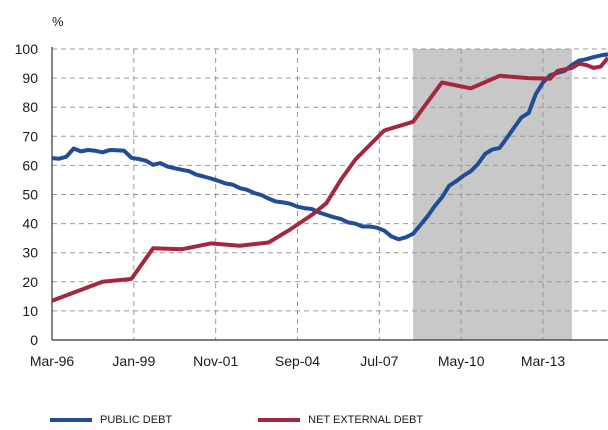 The width and height of the screenshot is (608, 430). I want to click on x-tick-label-1: Jan-99, so click(133, 361).